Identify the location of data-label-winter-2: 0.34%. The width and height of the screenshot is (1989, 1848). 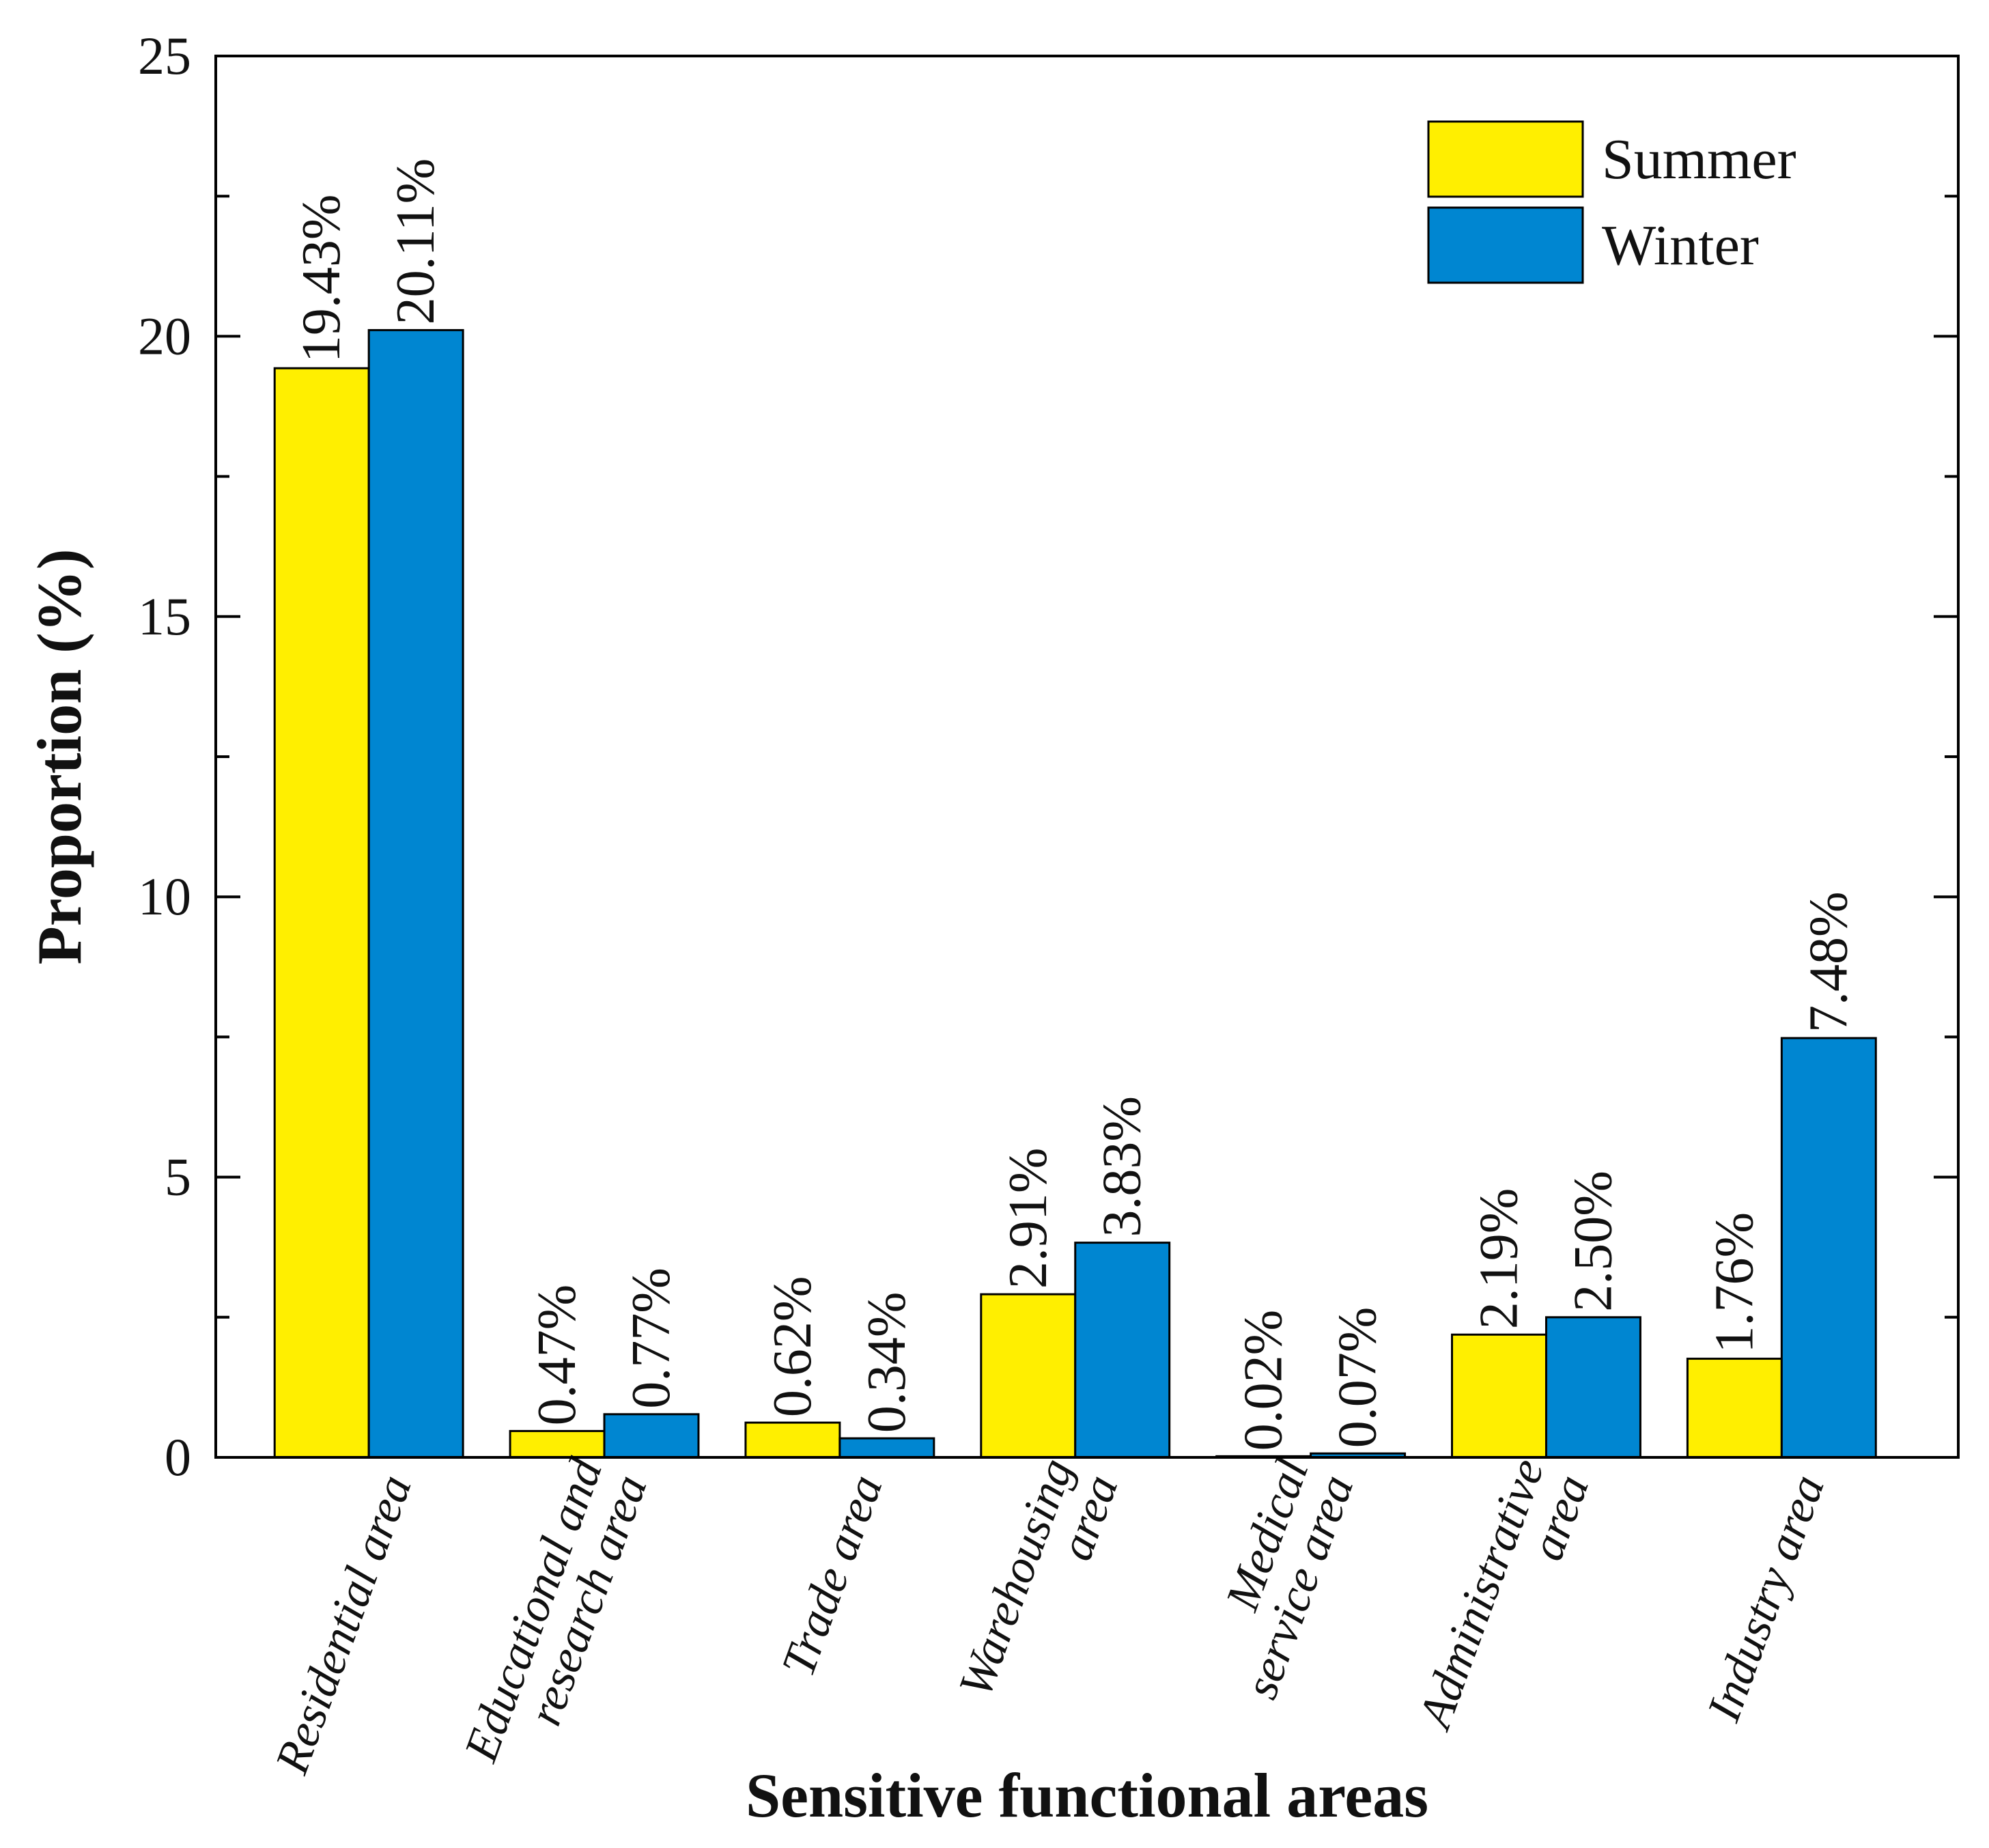
(887, 1362).